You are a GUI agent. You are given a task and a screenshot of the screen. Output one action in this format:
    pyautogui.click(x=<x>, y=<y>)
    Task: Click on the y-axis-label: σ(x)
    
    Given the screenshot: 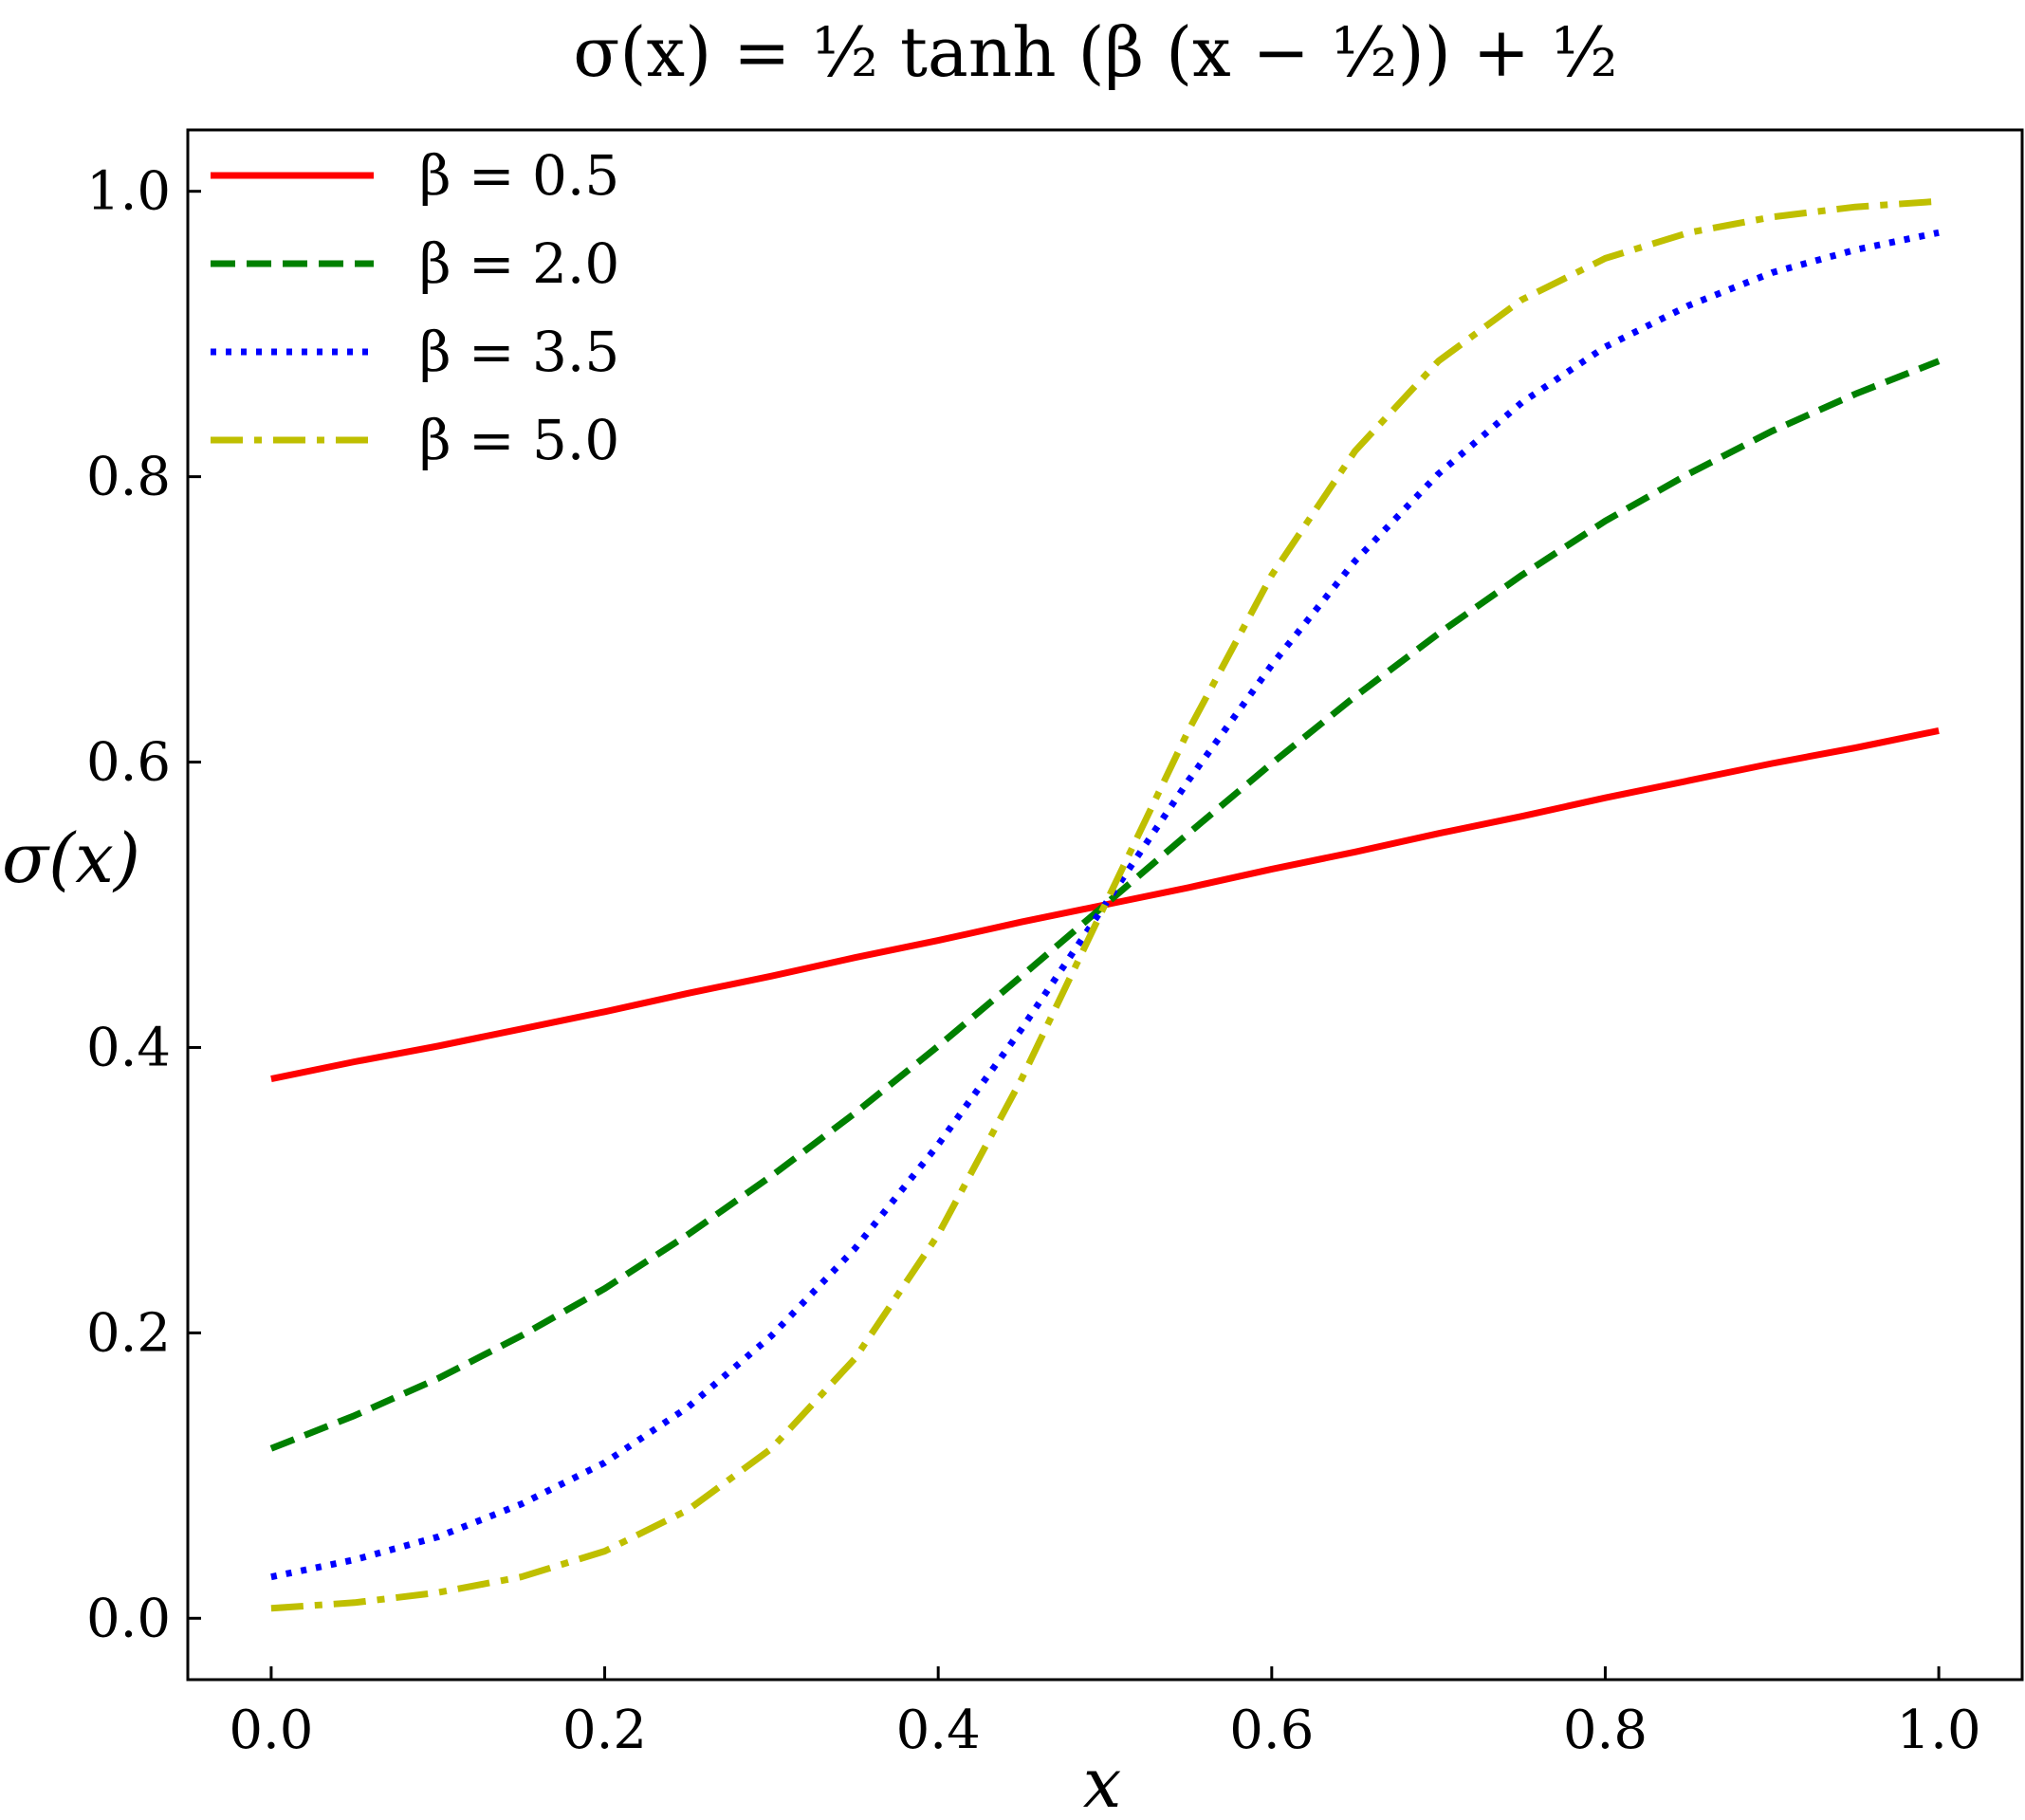 What is the action you would take?
    pyautogui.click(x=71, y=858)
    